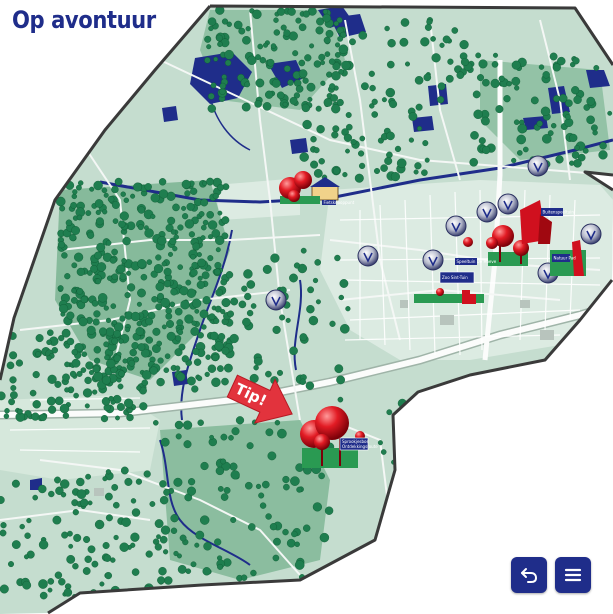 The image size is (613, 614). What do you see at coordinates (565, 258) in the screenshot?
I see `sign-6-label: Natuur Pad` at bounding box center [565, 258].